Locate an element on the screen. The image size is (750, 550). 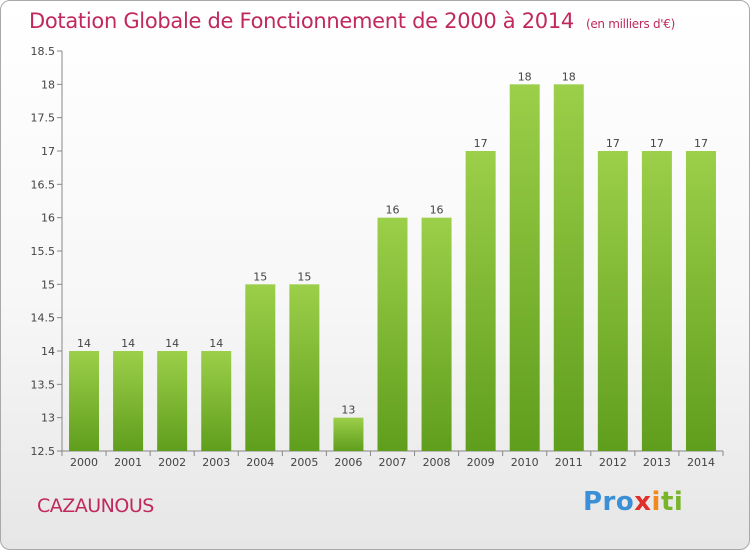
bar-2014 is located at coordinates (700, 301).